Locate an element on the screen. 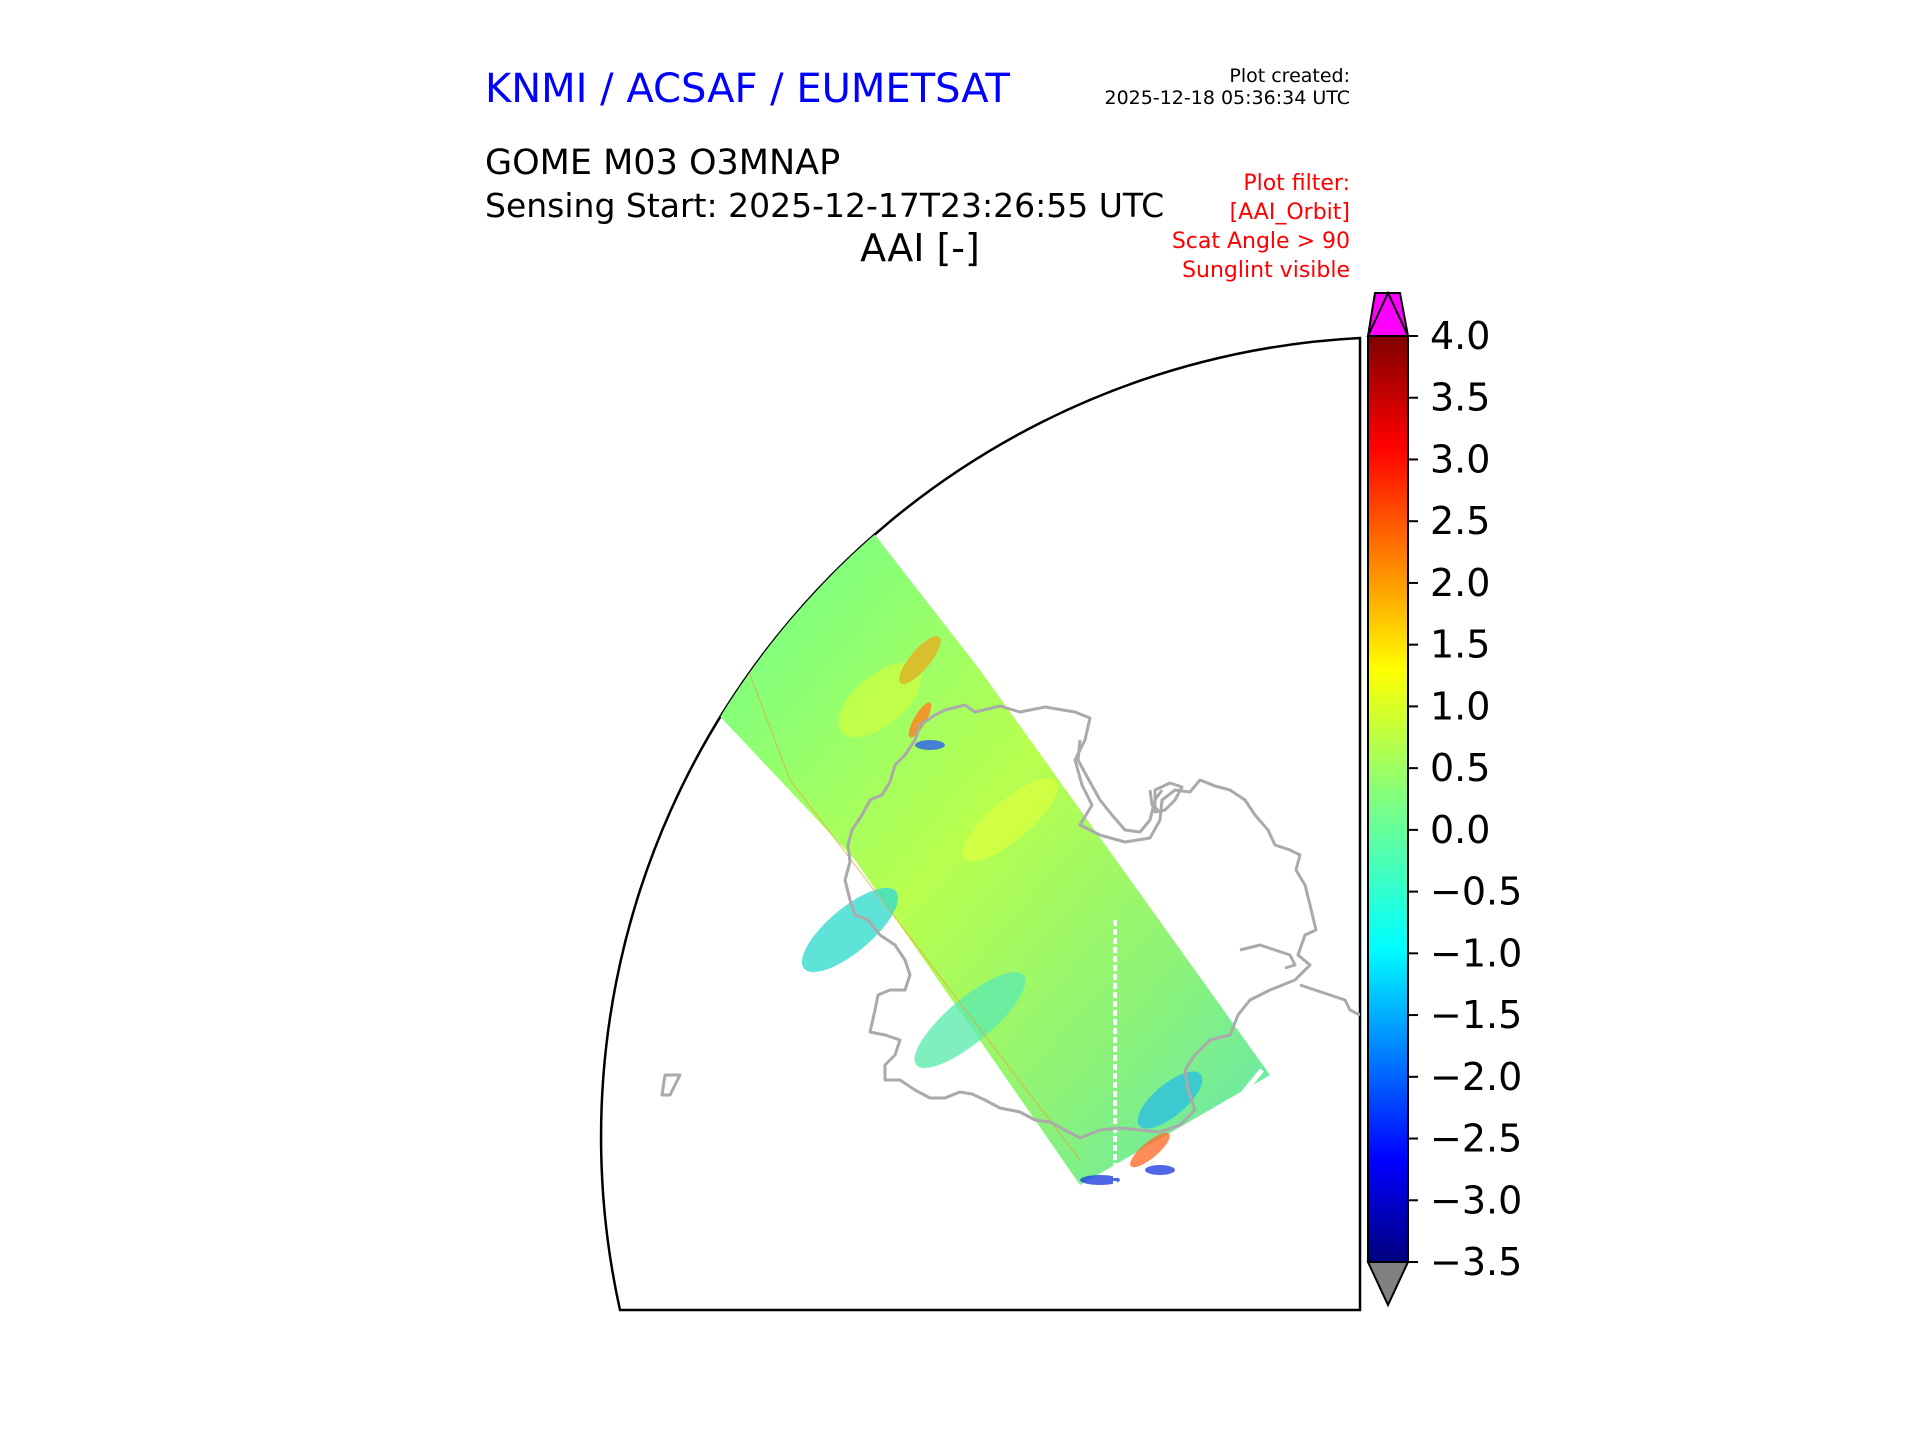 The width and height of the screenshot is (1920, 1440). colorbar-scale is located at coordinates (1388, 799).